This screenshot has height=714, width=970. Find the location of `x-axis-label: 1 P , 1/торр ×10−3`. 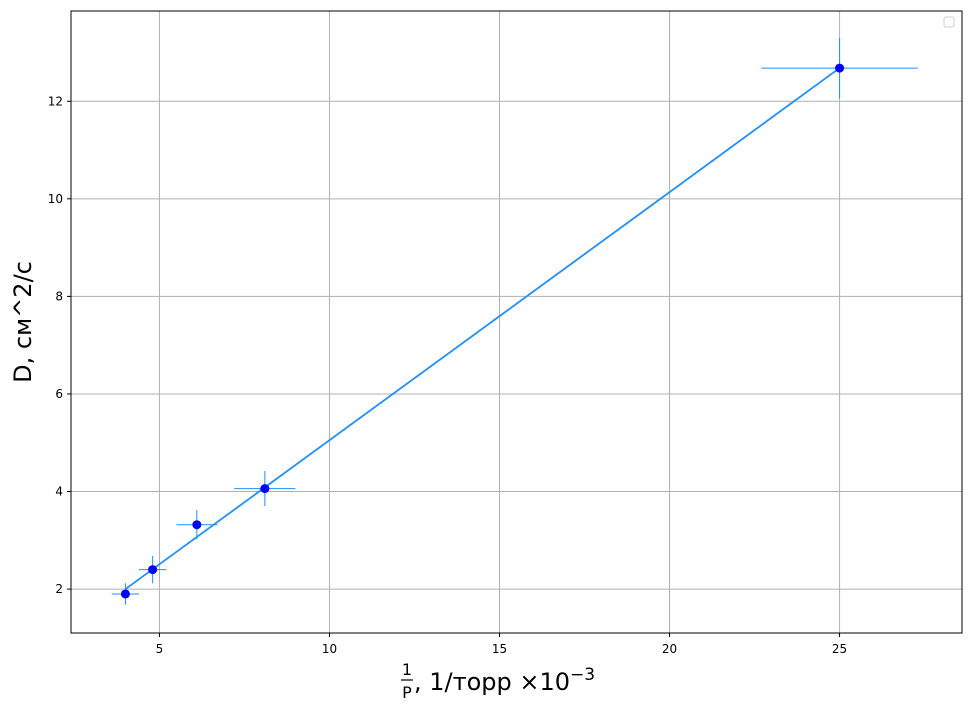

x-axis-label: 1 P , 1/торр ×10−3 is located at coordinates (498, 681).